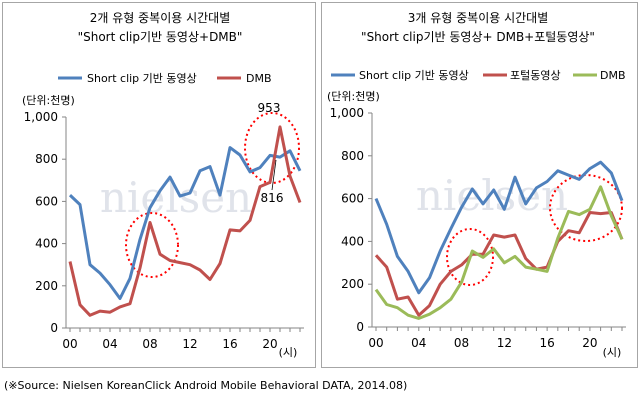 This screenshot has height=403, width=640. Describe the element at coordinates (535, 75) in the screenshot. I see `right-legend-label-portal: 포털동영상` at that location.